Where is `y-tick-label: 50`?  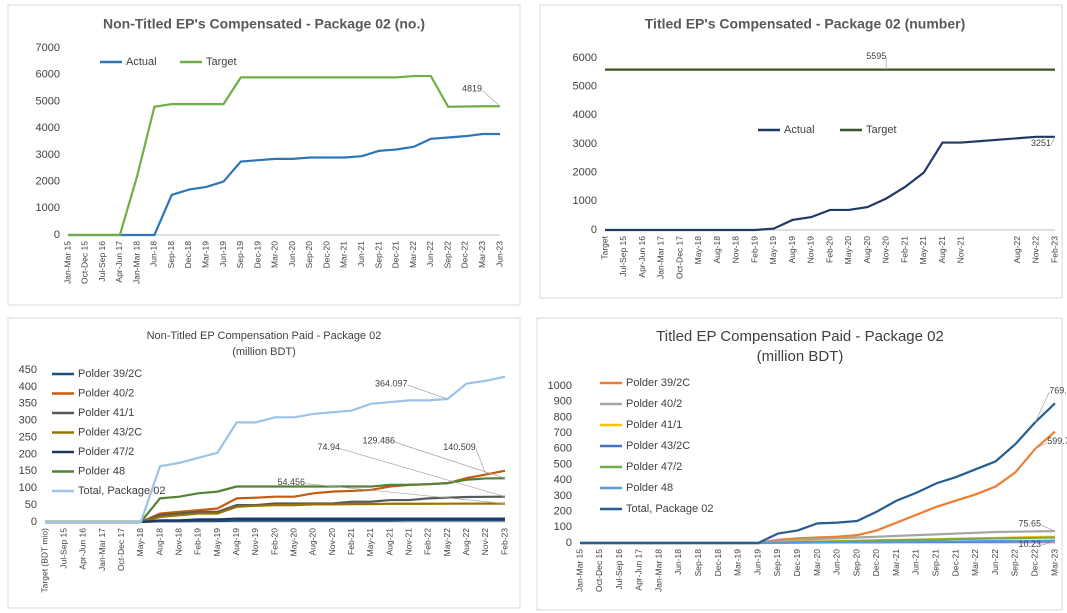
y-tick-label: 50 is located at coordinates (31, 505).